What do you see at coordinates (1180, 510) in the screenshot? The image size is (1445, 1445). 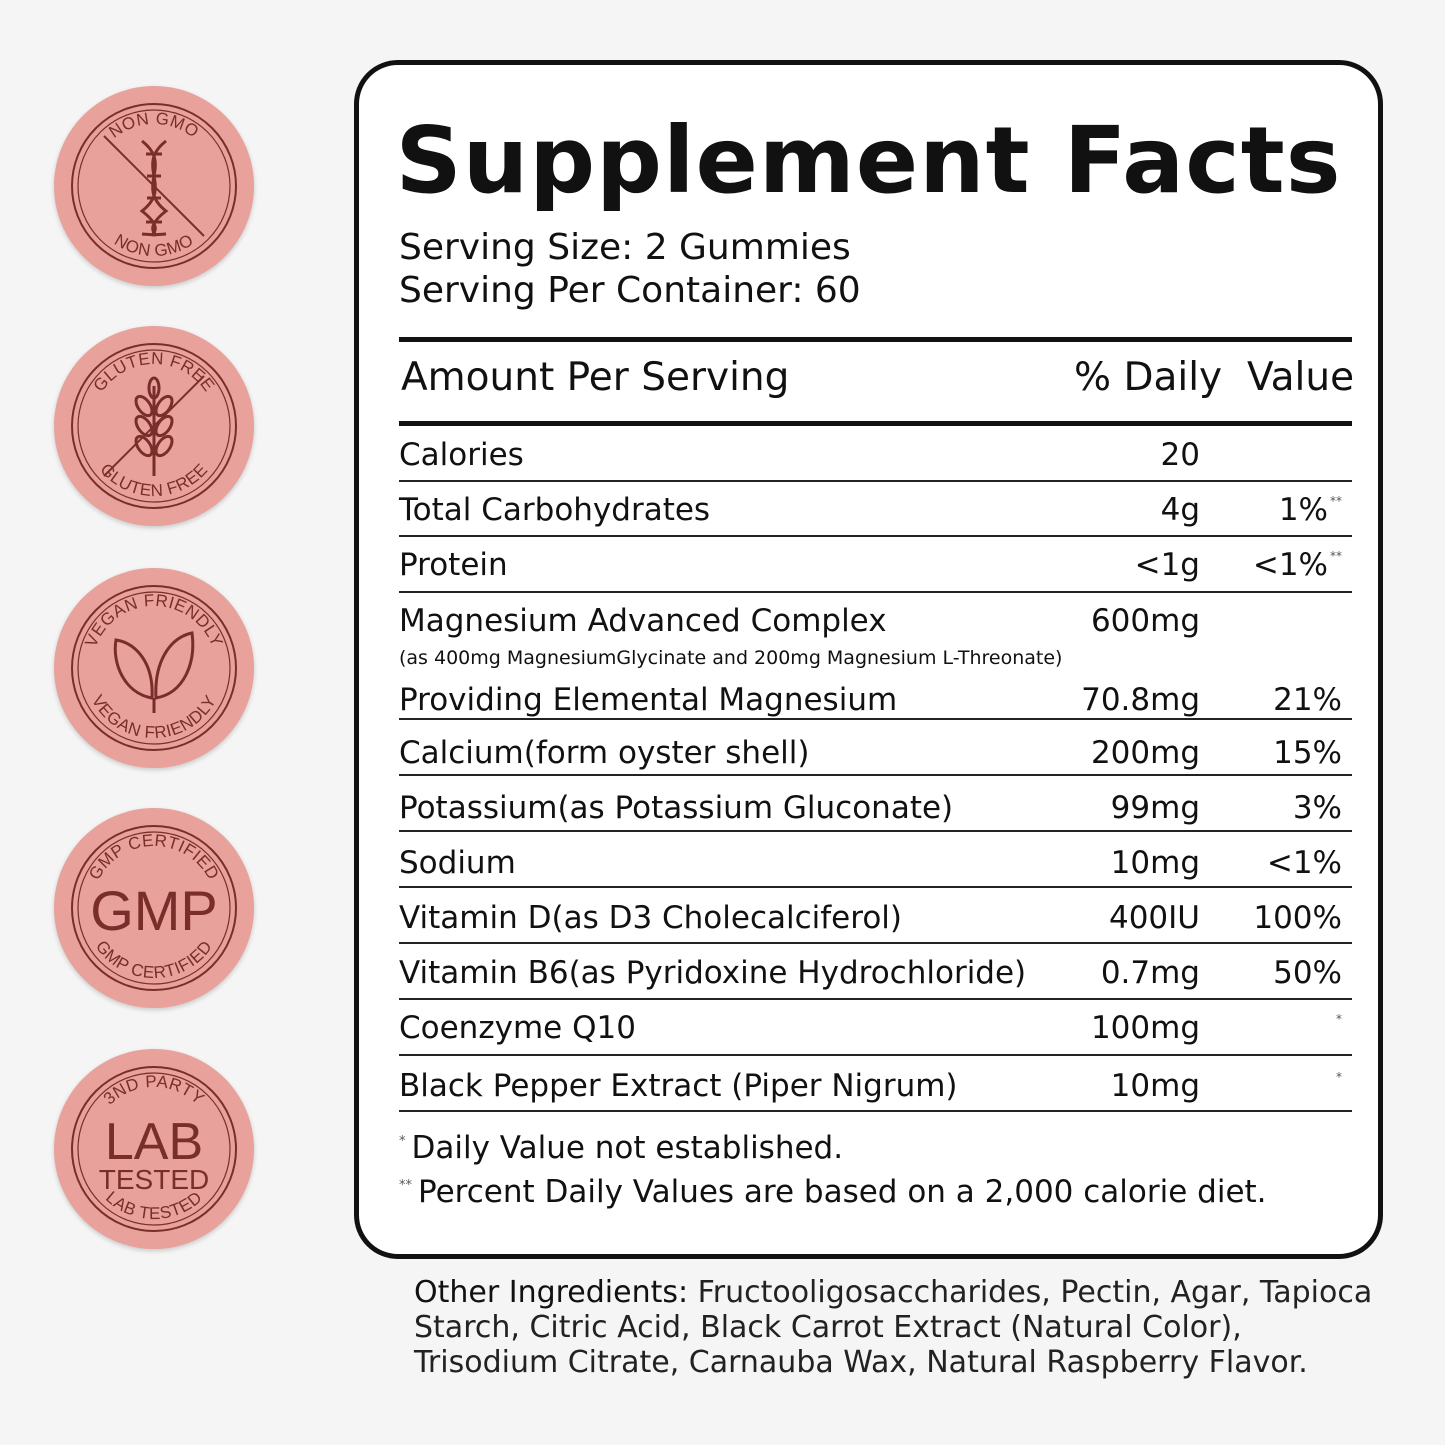 I see `row-amount: 4g` at bounding box center [1180, 510].